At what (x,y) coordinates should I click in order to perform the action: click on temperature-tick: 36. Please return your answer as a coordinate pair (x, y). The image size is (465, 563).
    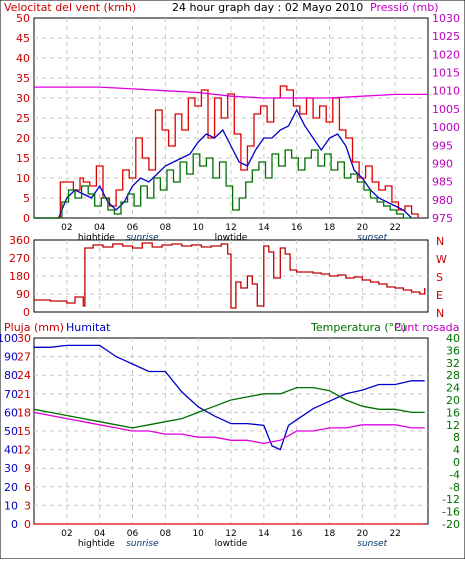
    Looking at the image, I should click on (453, 350).